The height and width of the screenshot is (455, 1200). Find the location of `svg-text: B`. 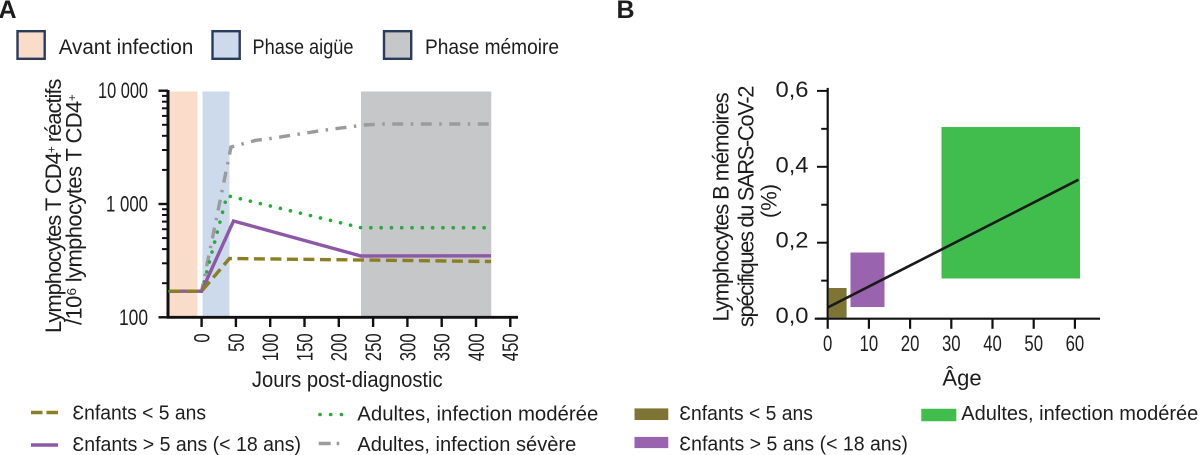

svg-text: B is located at coordinates (626, 12).